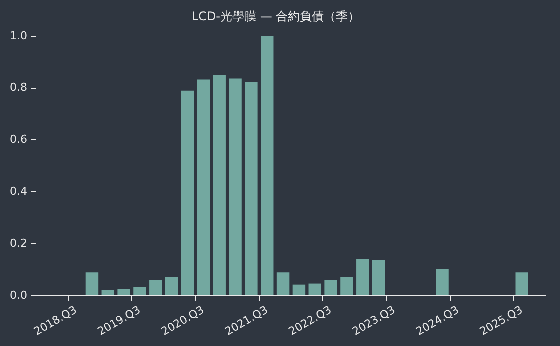 Image resolution: width=560 pixels, height=346 pixels. Describe the element at coordinates (276, 16) in the screenshot. I see `chart-title: LCD-光學膜 — 合約負債（季）` at that location.